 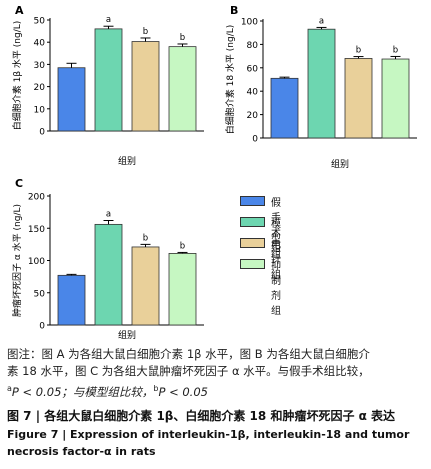 I want to click on y-axis-label: 白细胞介素 18 水平 (ng/L), so click(x=230, y=80).